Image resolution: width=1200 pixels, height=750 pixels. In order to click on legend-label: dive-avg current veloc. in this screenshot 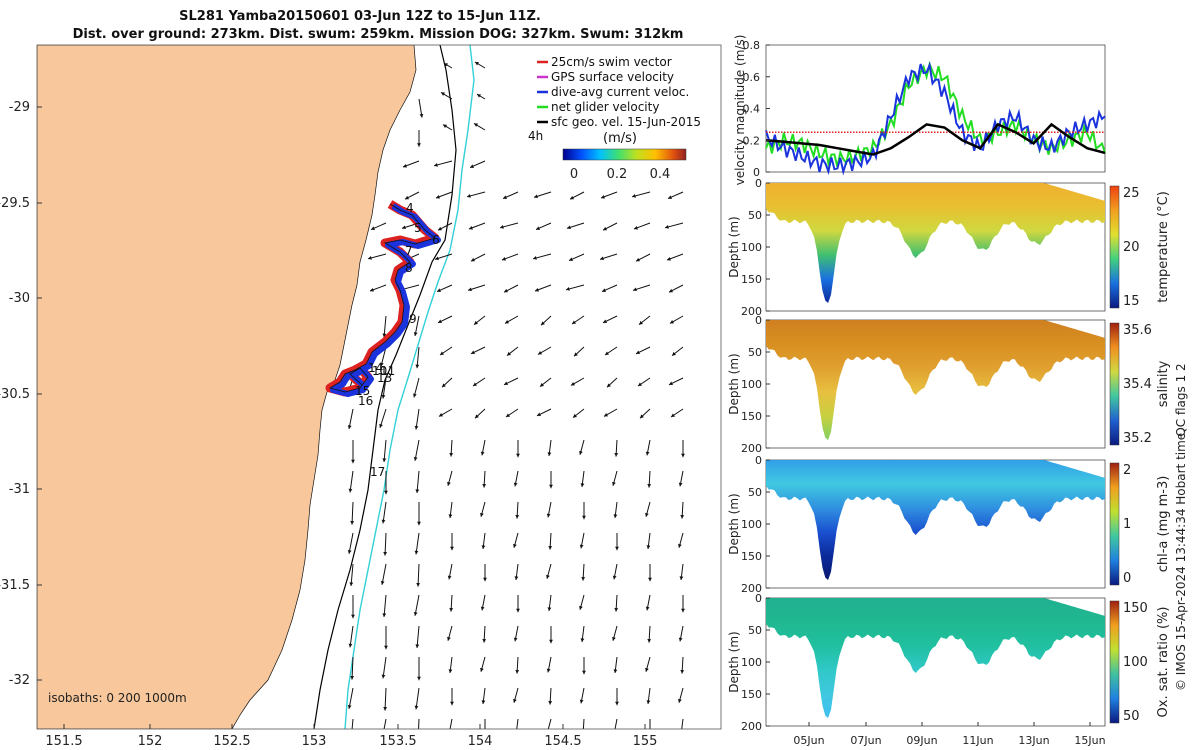, I will do `click(620, 92)`.